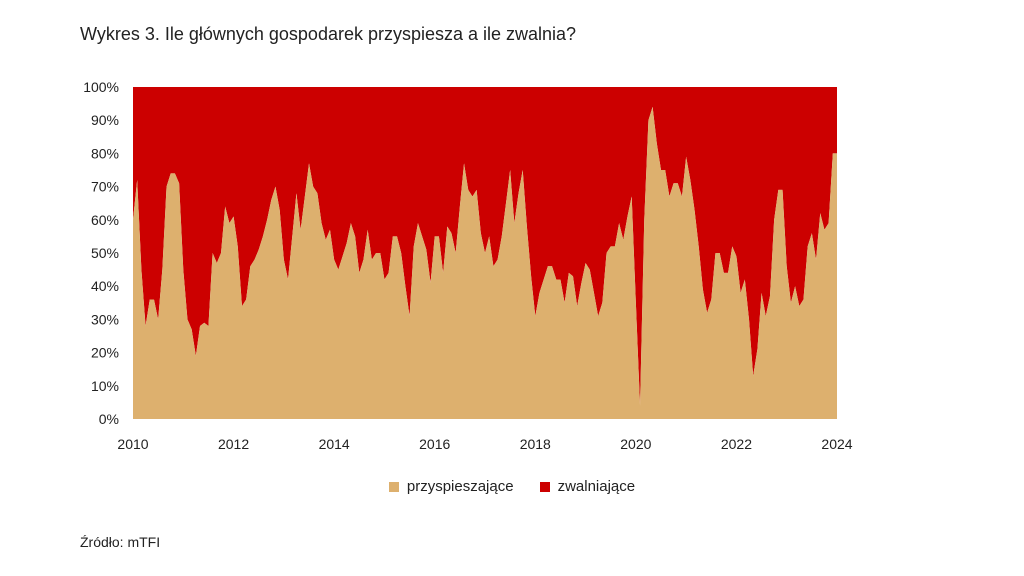 This screenshot has width=1024, height=576. Describe the element at coordinates (544, 486) in the screenshot. I see `legend-swatch-decelerating` at that location.